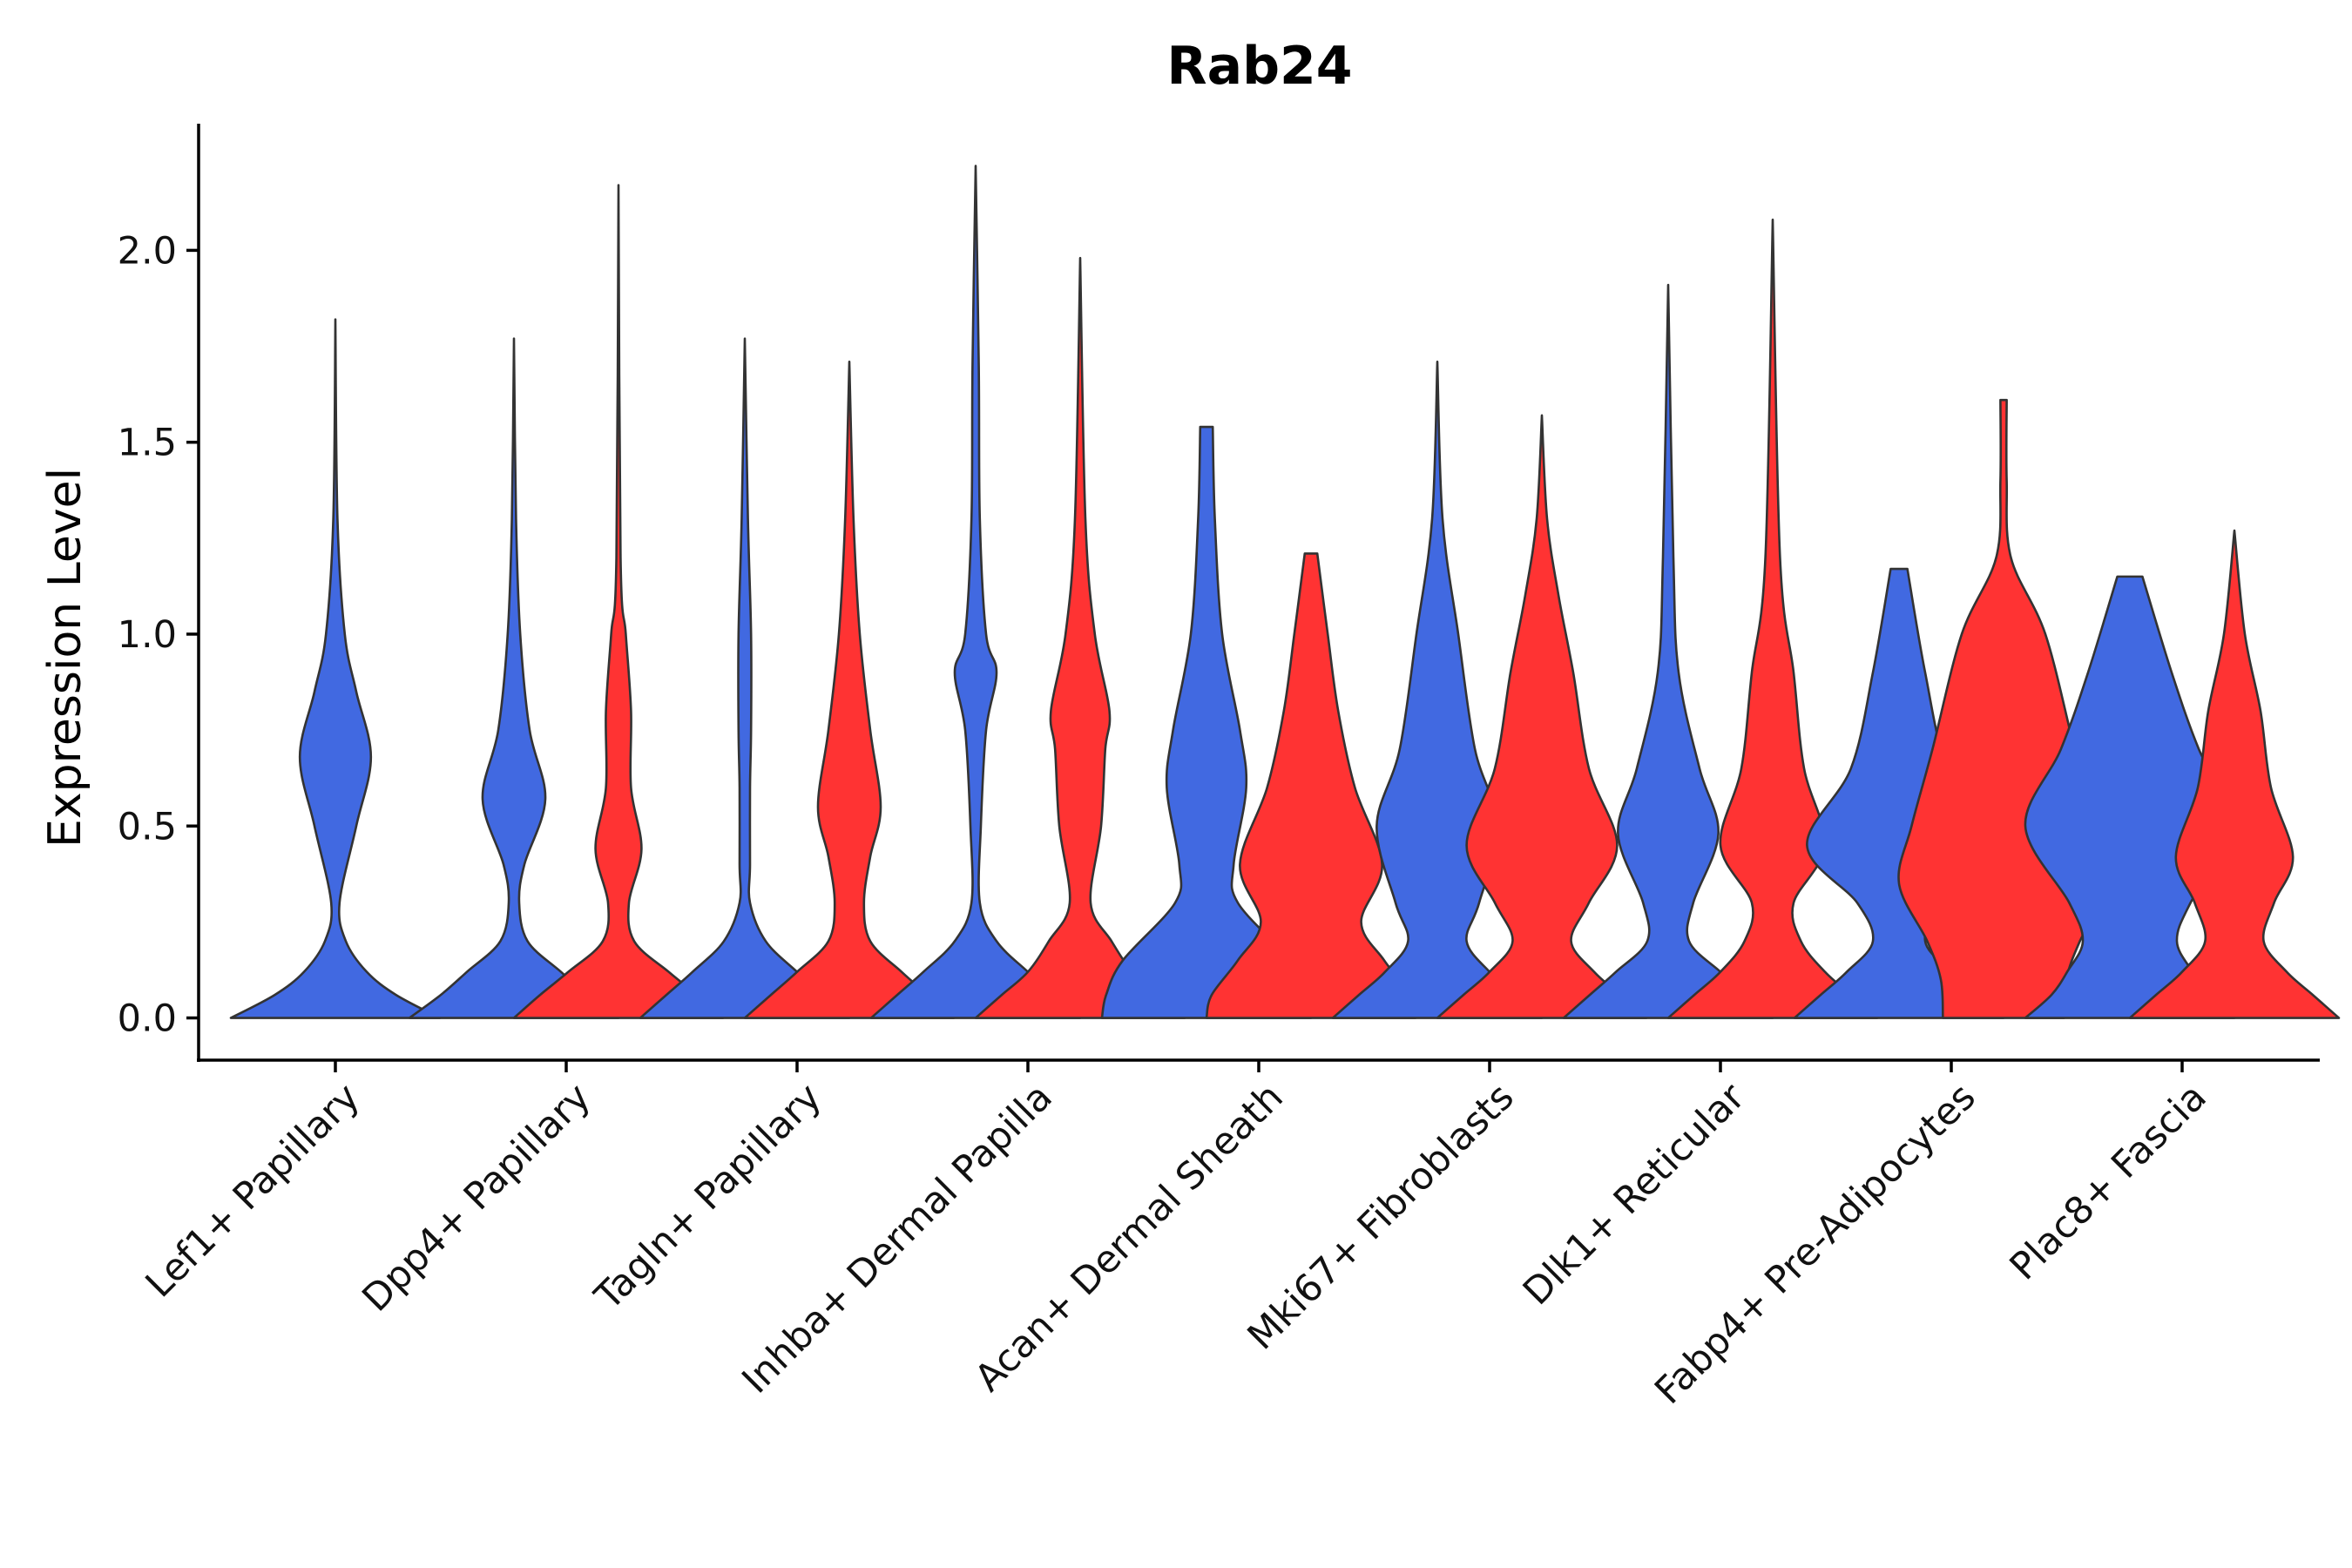 This screenshot has width=2352, height=1568. I want to click on y-tick-label: 0.0, so click(147, 1019).